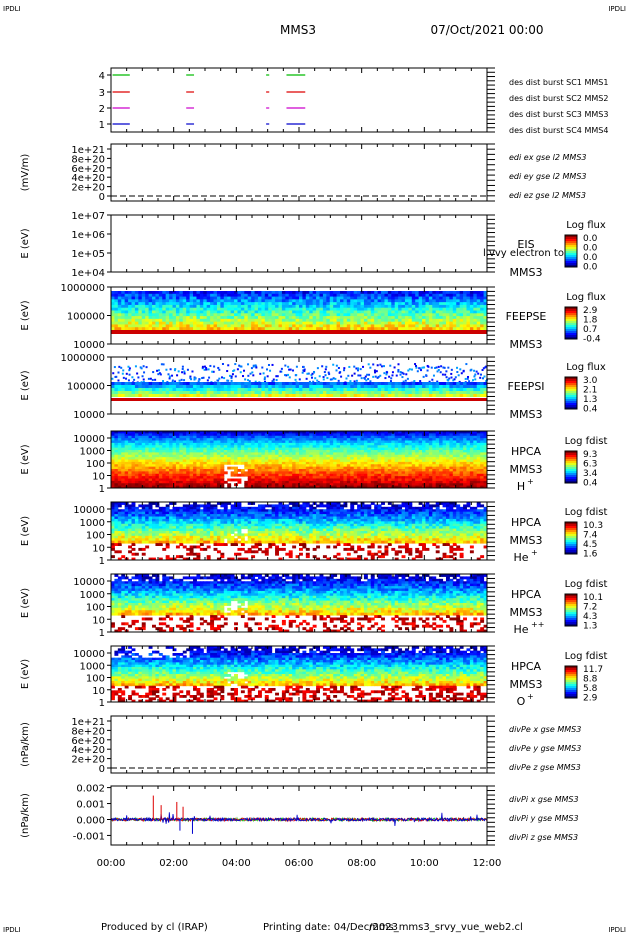 The image size is (630, 934). Describe the element at coordinates (102, 197) in the screenshot. I see `edi-ytick-label: 0` at that location.